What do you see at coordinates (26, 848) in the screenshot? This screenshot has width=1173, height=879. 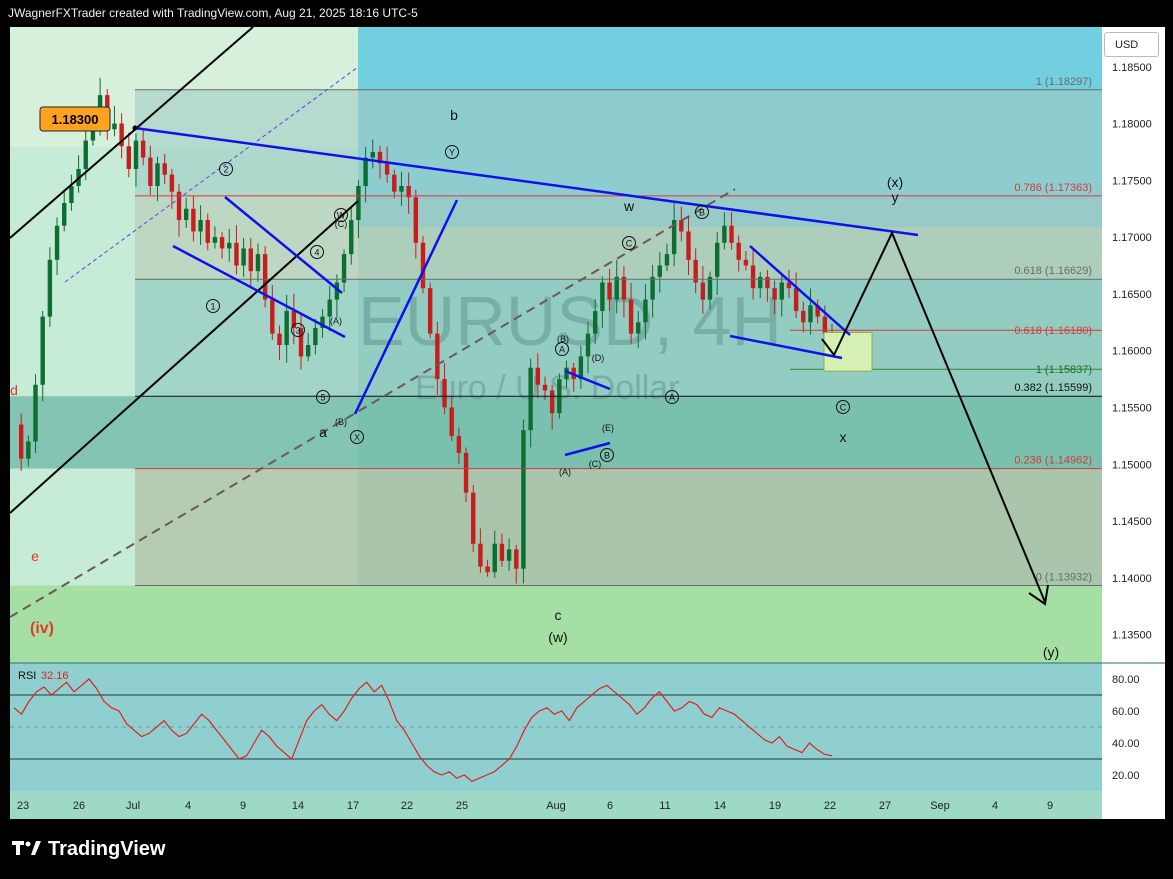 I see `tradingview-logo-icon` at bounding box center [26, 848].